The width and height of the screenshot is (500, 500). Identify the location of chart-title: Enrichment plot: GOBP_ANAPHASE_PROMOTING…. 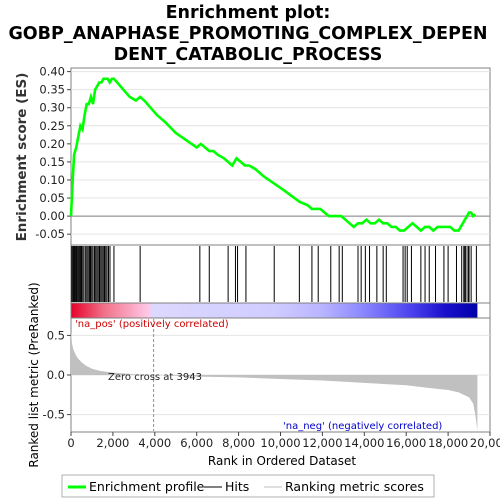
(247, 34).